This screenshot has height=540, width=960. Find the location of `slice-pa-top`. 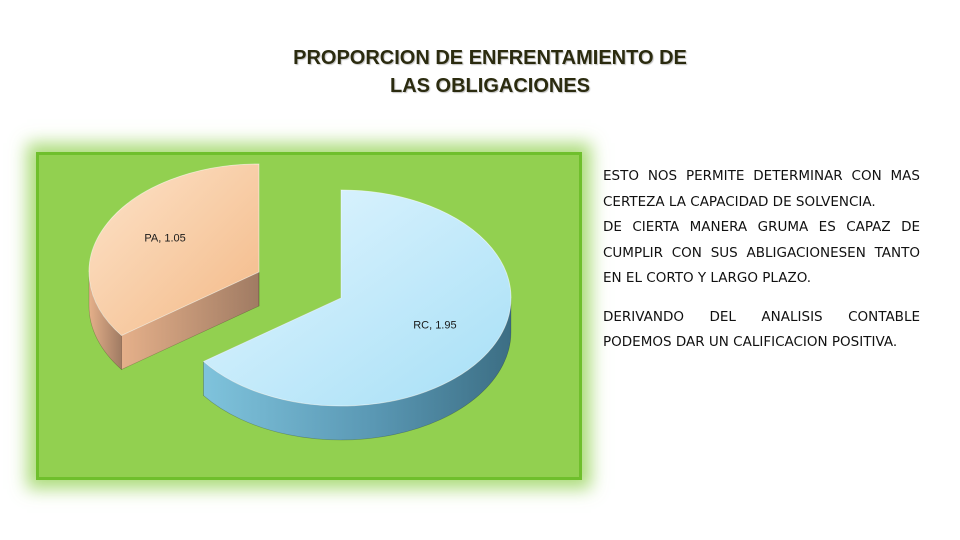

slice-pa-top is located at coordinates (174, 249).